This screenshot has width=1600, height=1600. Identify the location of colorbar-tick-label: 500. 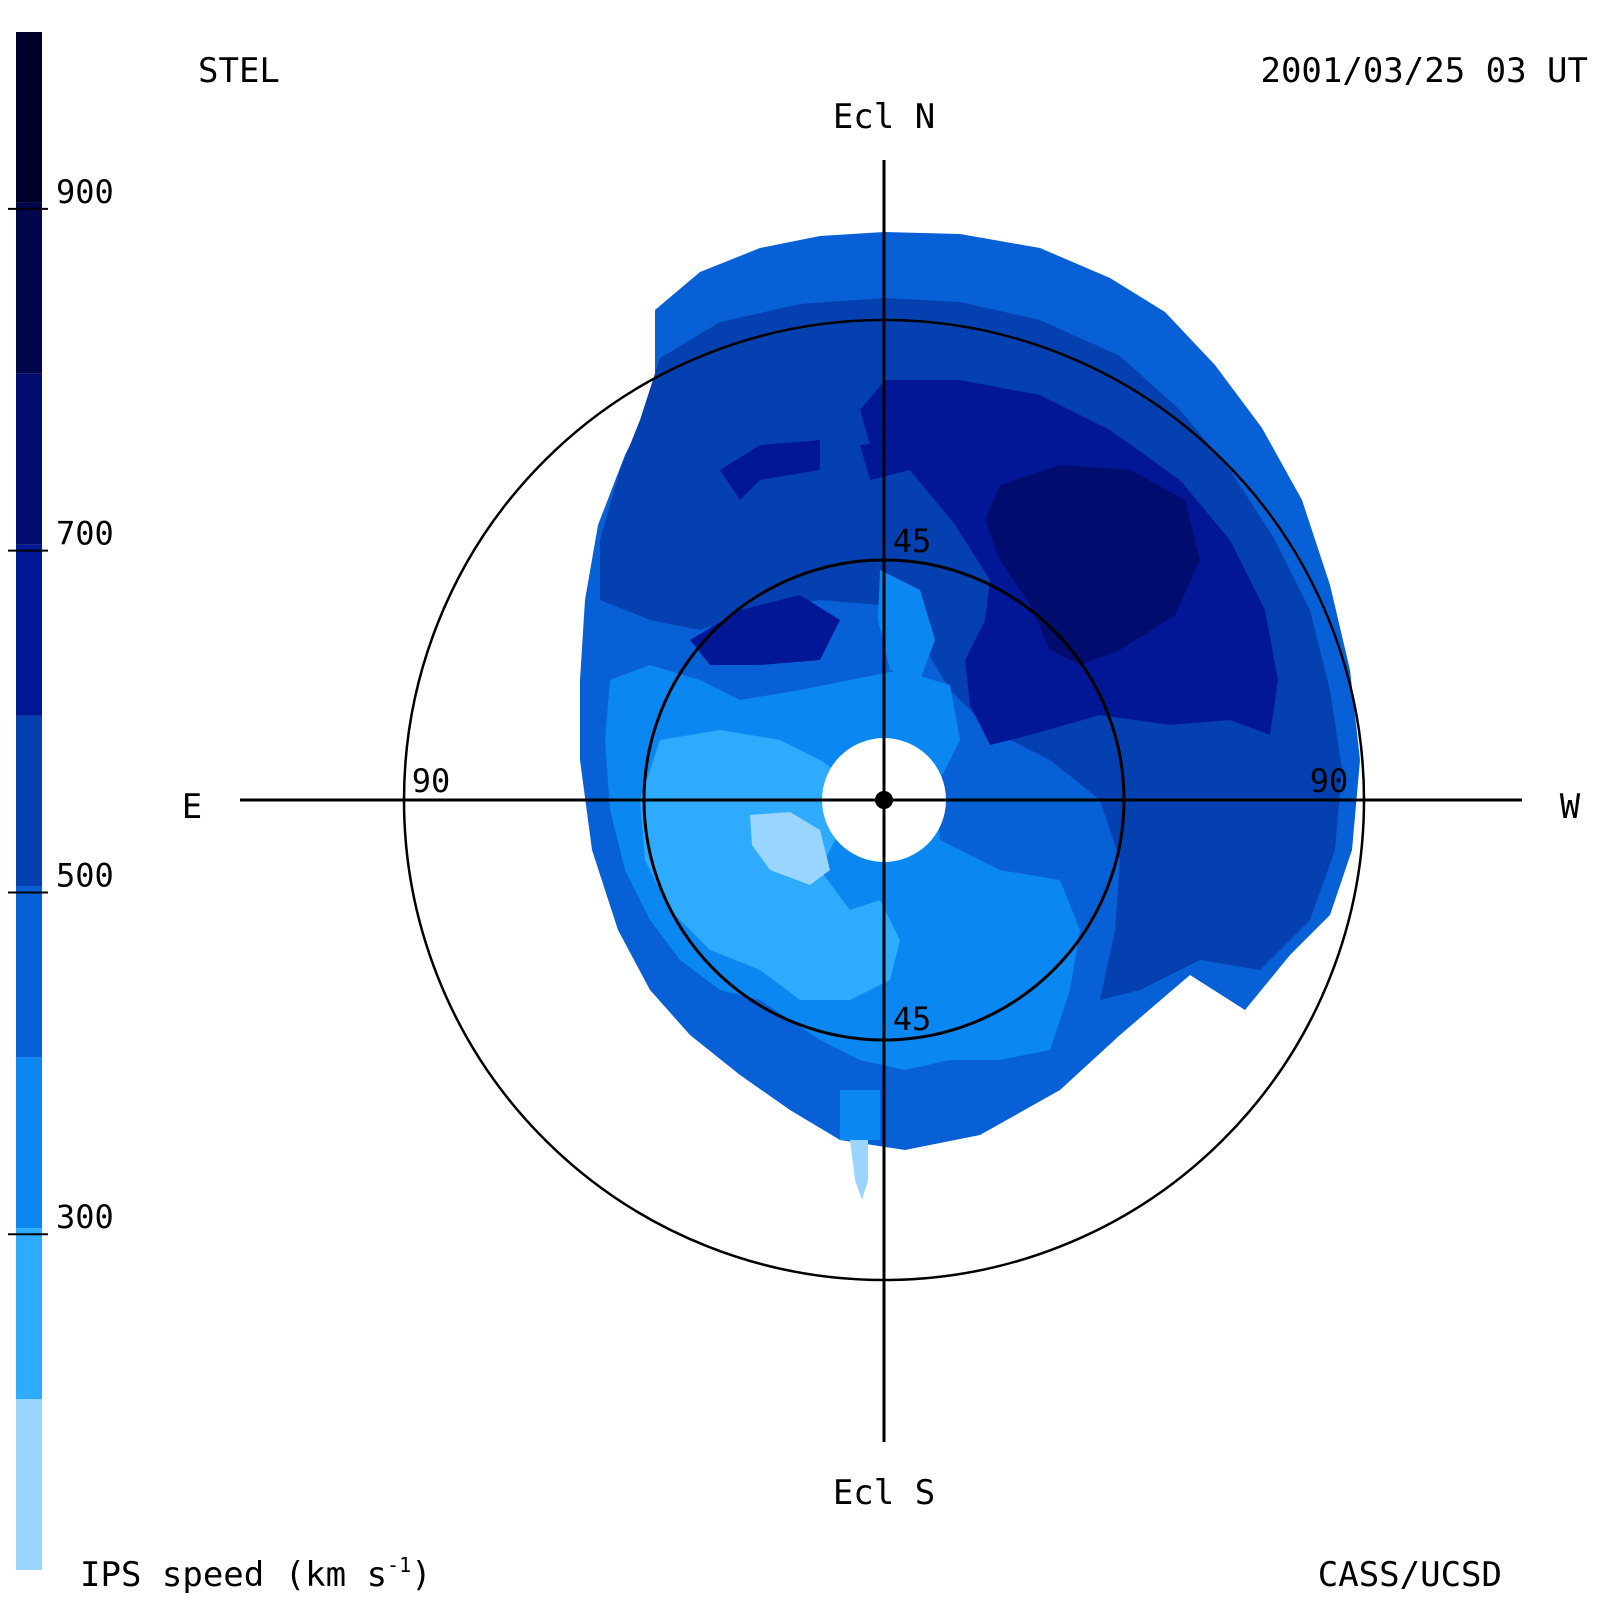
(85, 875).